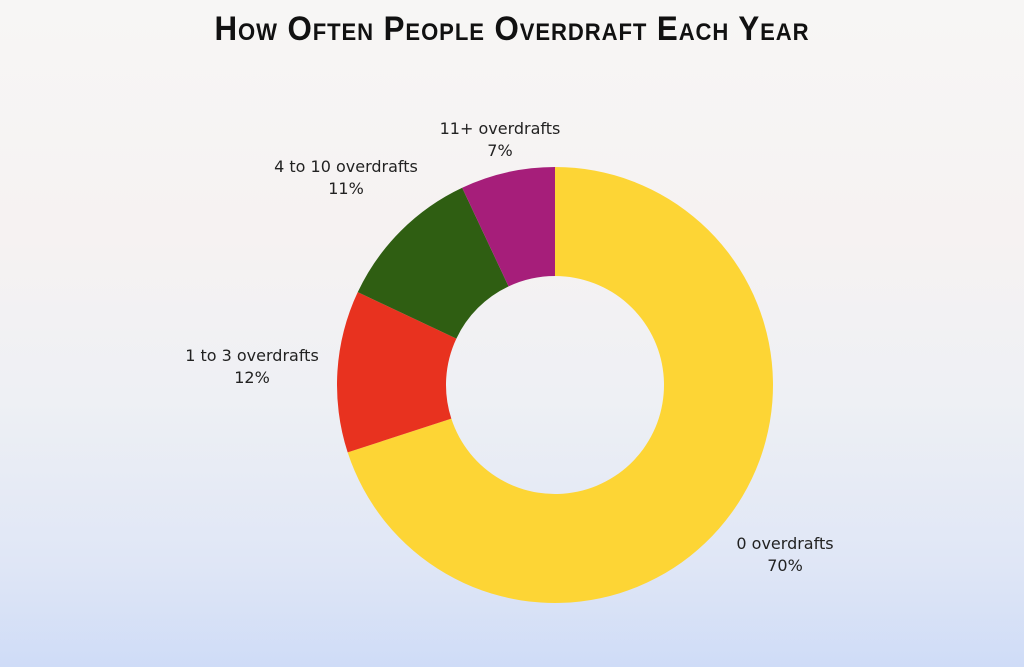 The width and height of the screenshot is (1024, 667). What do you see at coordinates (346, 166) in the screenshot?
I see `slice-category-label: 4 to 10 overdrafts` at bounding box center [346, 166].